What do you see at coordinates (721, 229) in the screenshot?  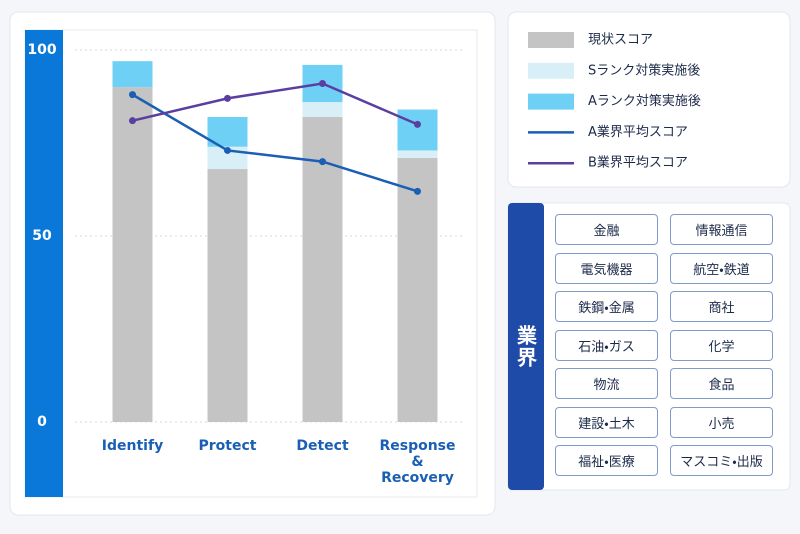 I see `industry-button: 情報通信` at bounding box center [721, 229].